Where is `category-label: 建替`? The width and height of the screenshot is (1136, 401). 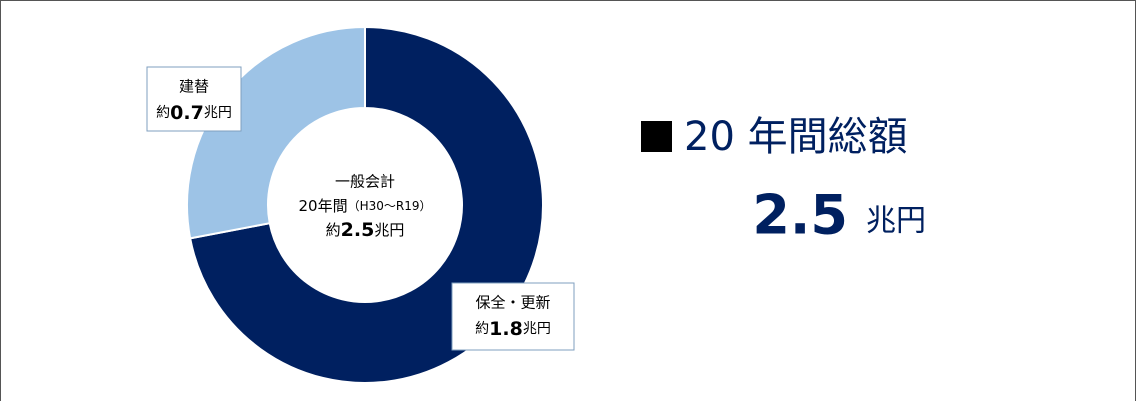
category-label: 建替 is located at coordinates (194, 87).